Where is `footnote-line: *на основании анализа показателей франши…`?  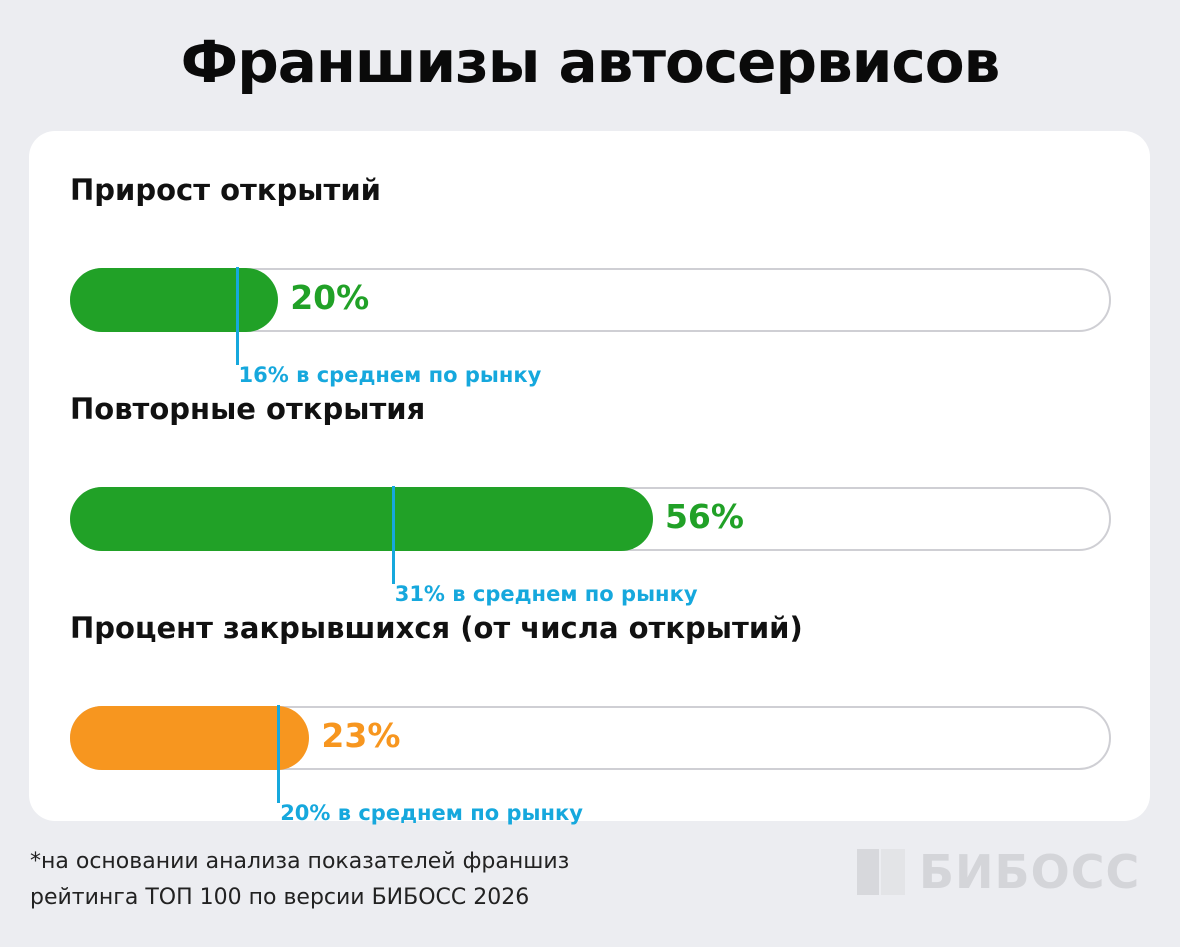 footnote-line: *на основании анализа показателей франши… is located at coordinates (300, 861).